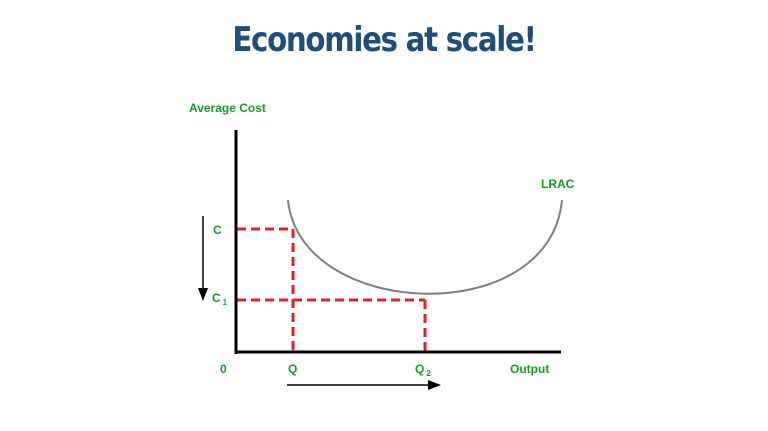  Describe the element at coordinates (293, 369) in the screenshot. I see `q-label: Q` at that location.